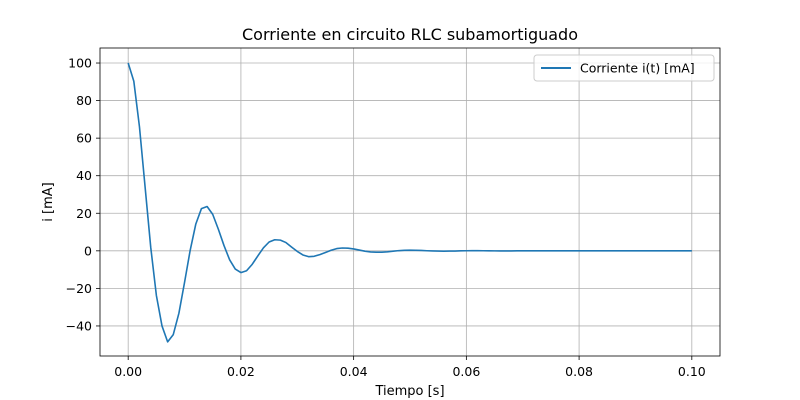  I want to click on y-tick-label: 80, so click(84, 100).